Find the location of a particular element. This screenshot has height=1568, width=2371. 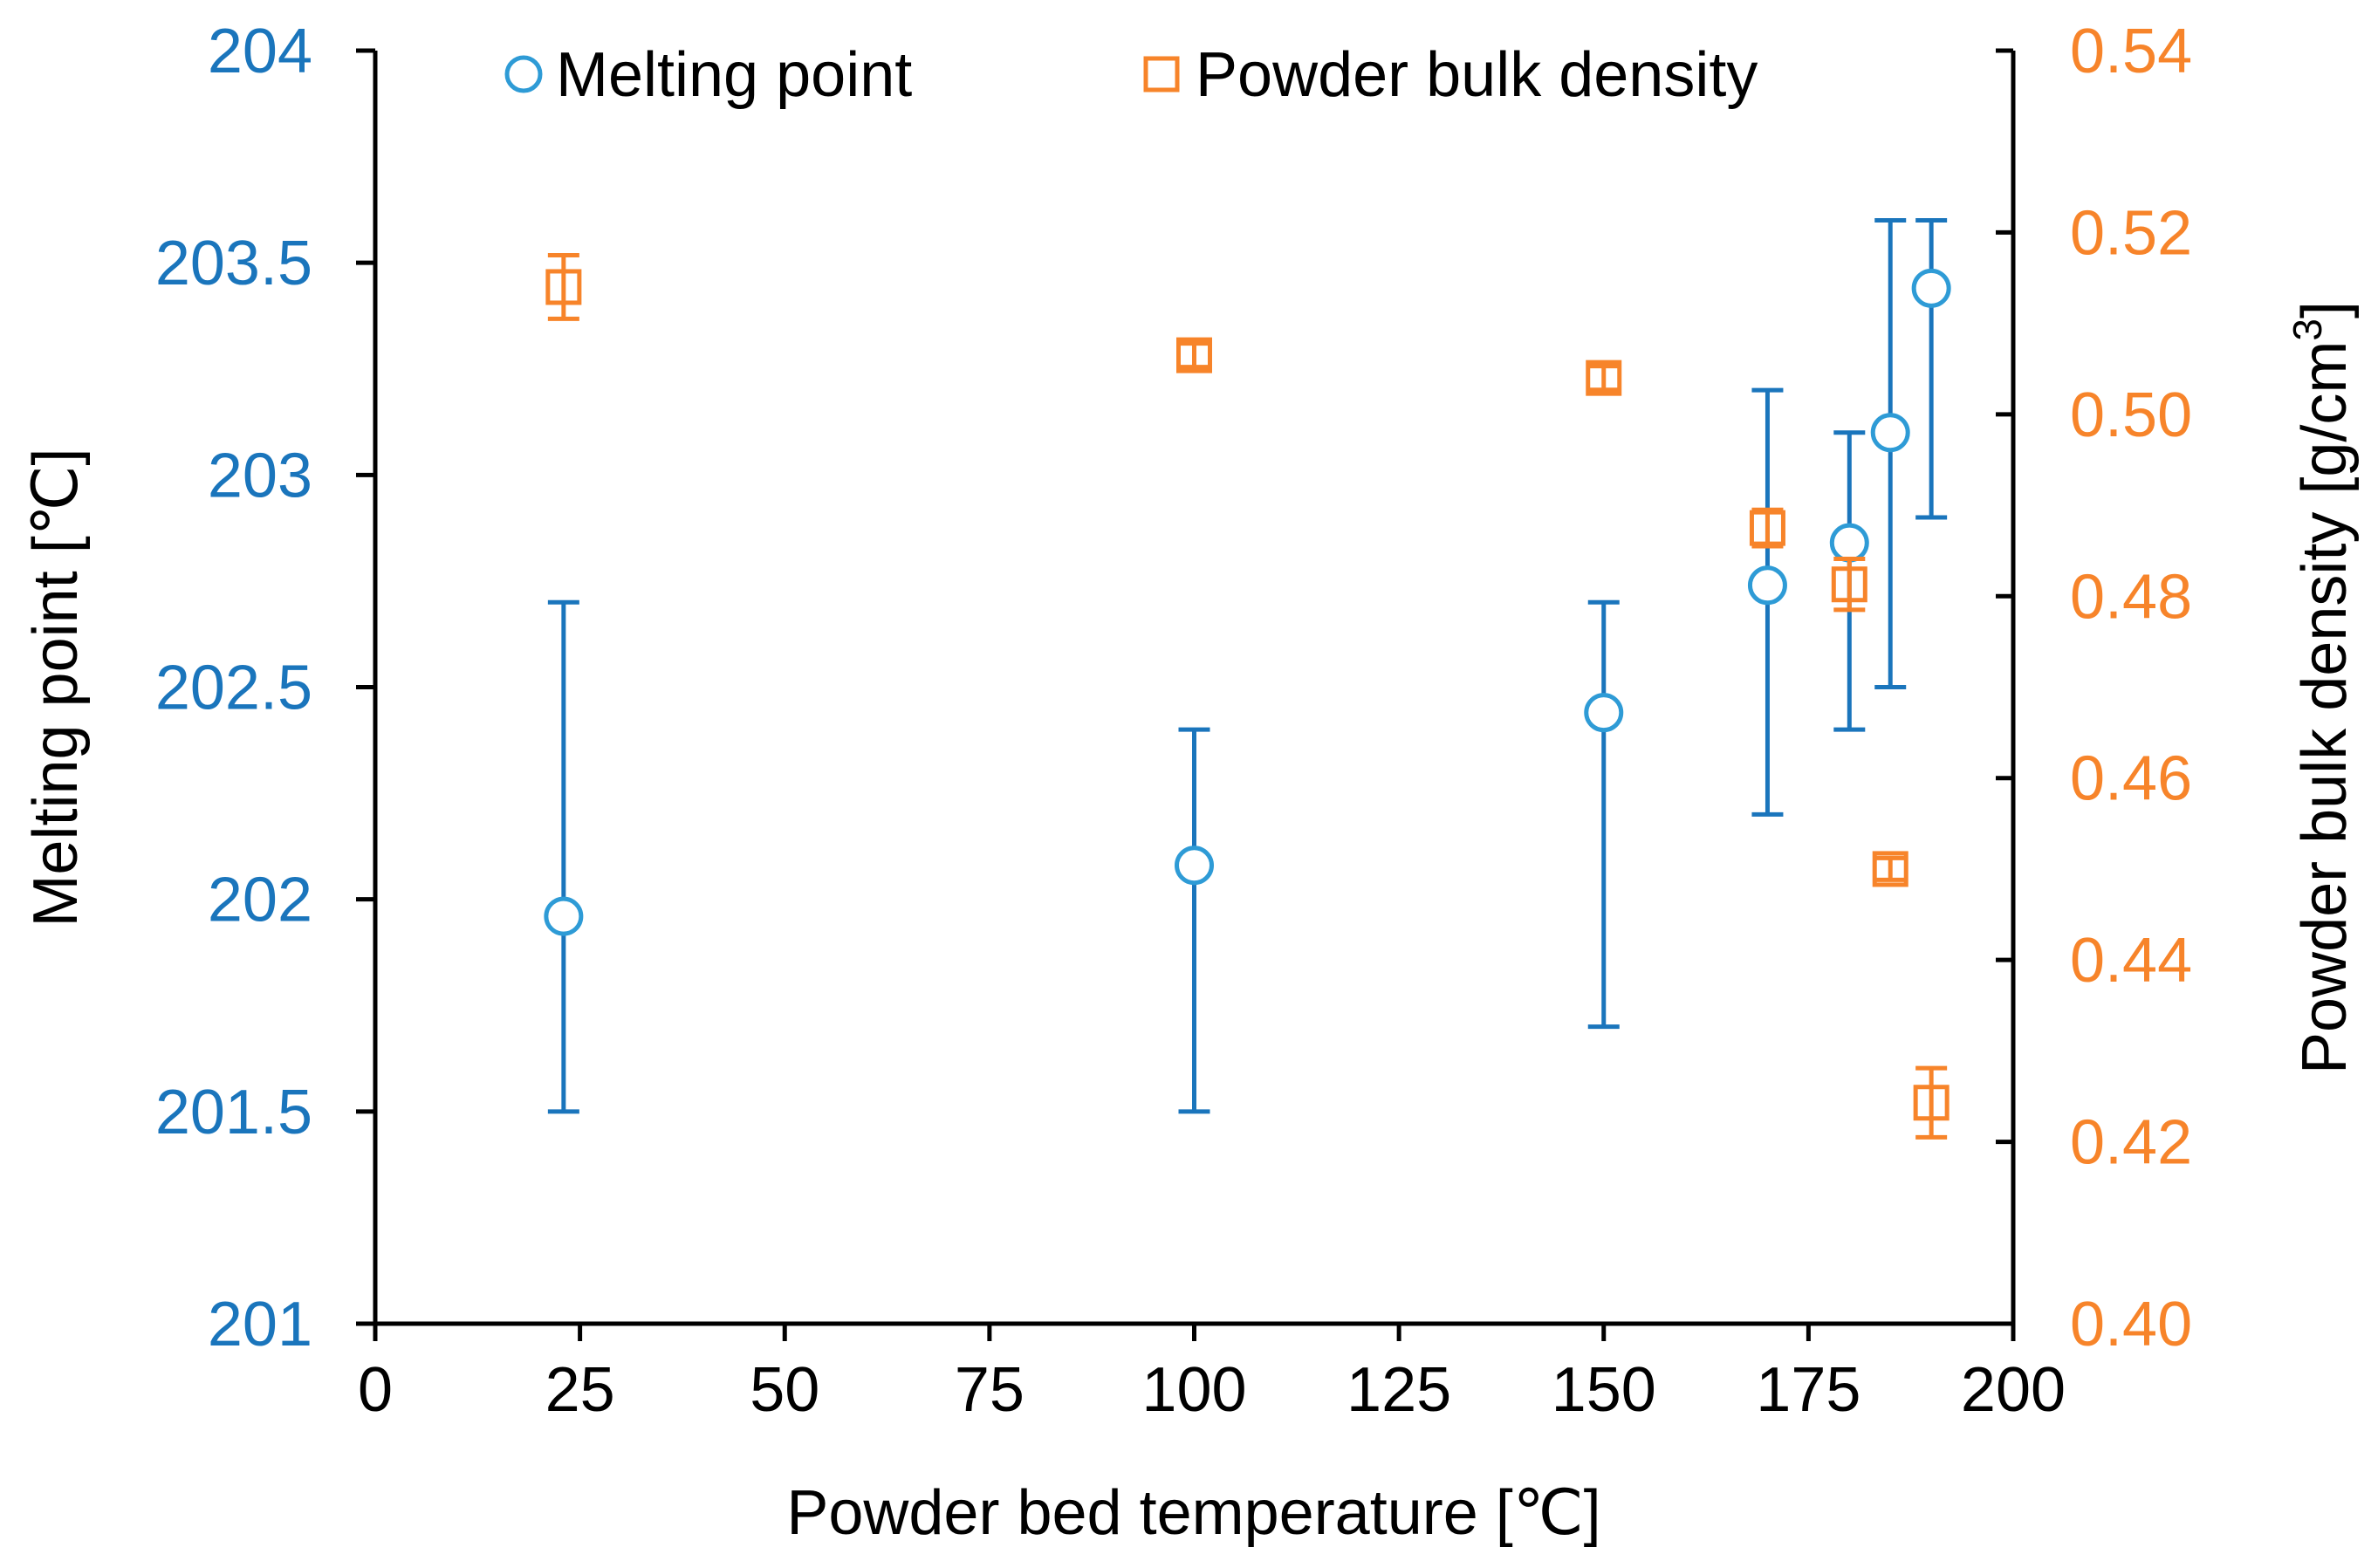

x-tick-label-150: 150 is located at coordinates (1604, 1390).